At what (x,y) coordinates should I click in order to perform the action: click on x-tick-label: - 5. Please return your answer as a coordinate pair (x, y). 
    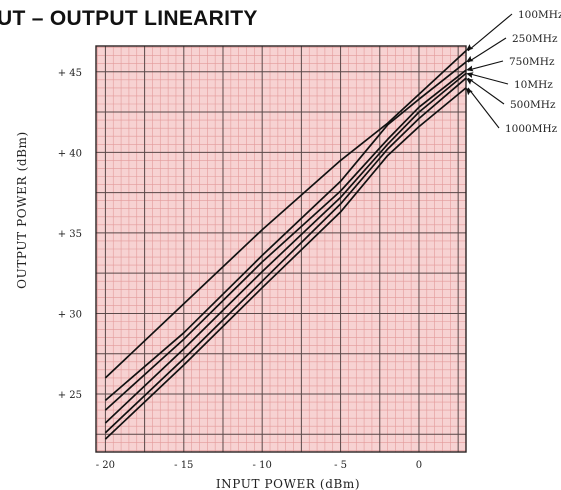
    Looking at the image, I should click on (340, 465).